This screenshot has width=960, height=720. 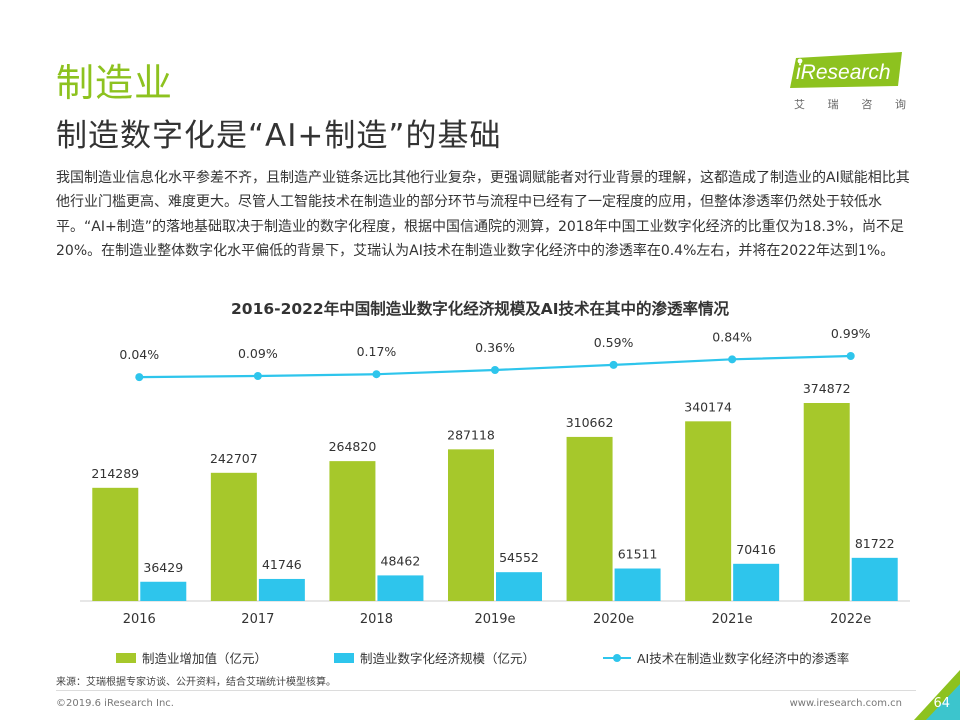 I want to click on legend-item-value-added: 制造业增加值（亿元）, so click(x=191, y=657).